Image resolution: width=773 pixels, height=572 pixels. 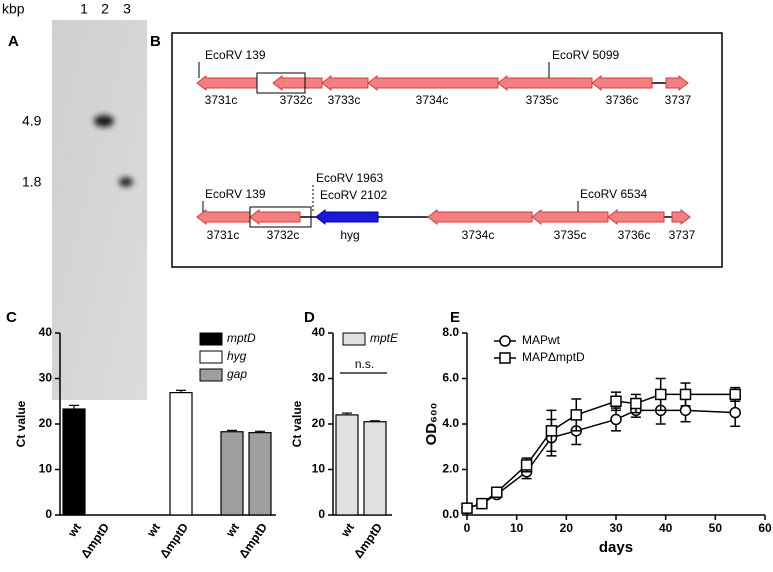 I want to click on lane-label: 3, so click(x=127, y=9).